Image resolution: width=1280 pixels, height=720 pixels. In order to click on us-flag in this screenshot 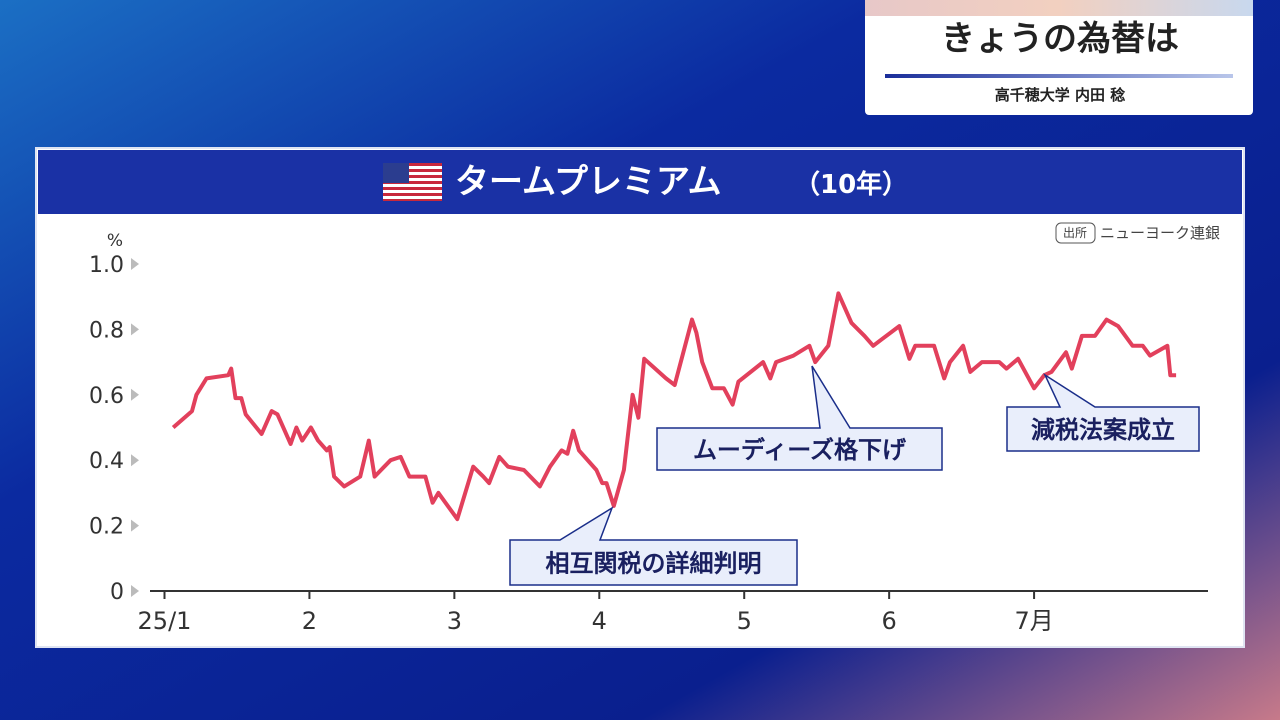, I will do `click(412, 182)`.